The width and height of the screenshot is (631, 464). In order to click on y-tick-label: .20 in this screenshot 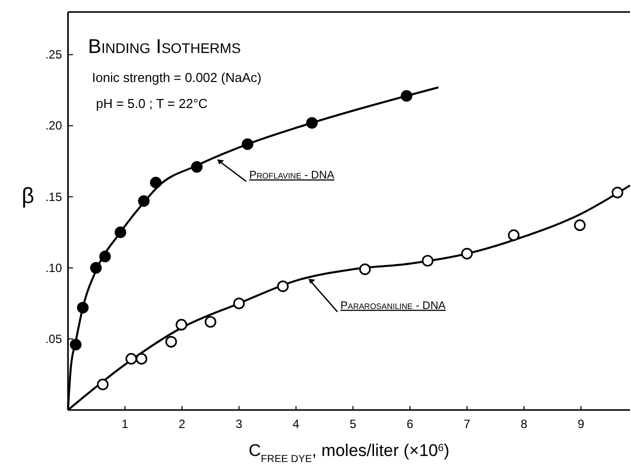, I will do `click(53, 125)`.